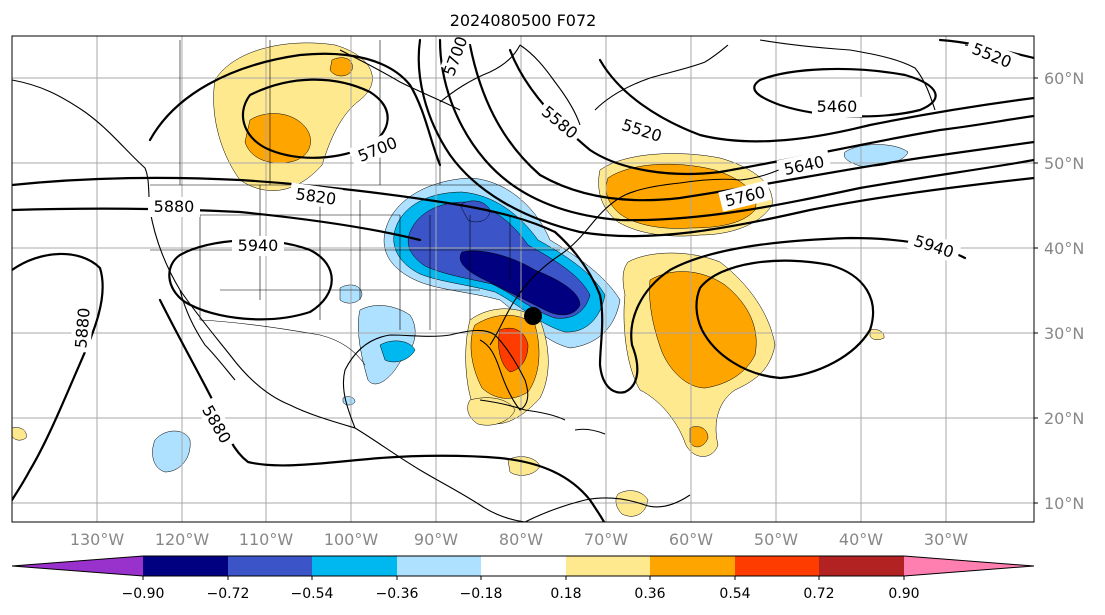 This screenshot has width=1105, height=615. I want to click on colorbar-tick-label: 0.72, so click(818, 594).